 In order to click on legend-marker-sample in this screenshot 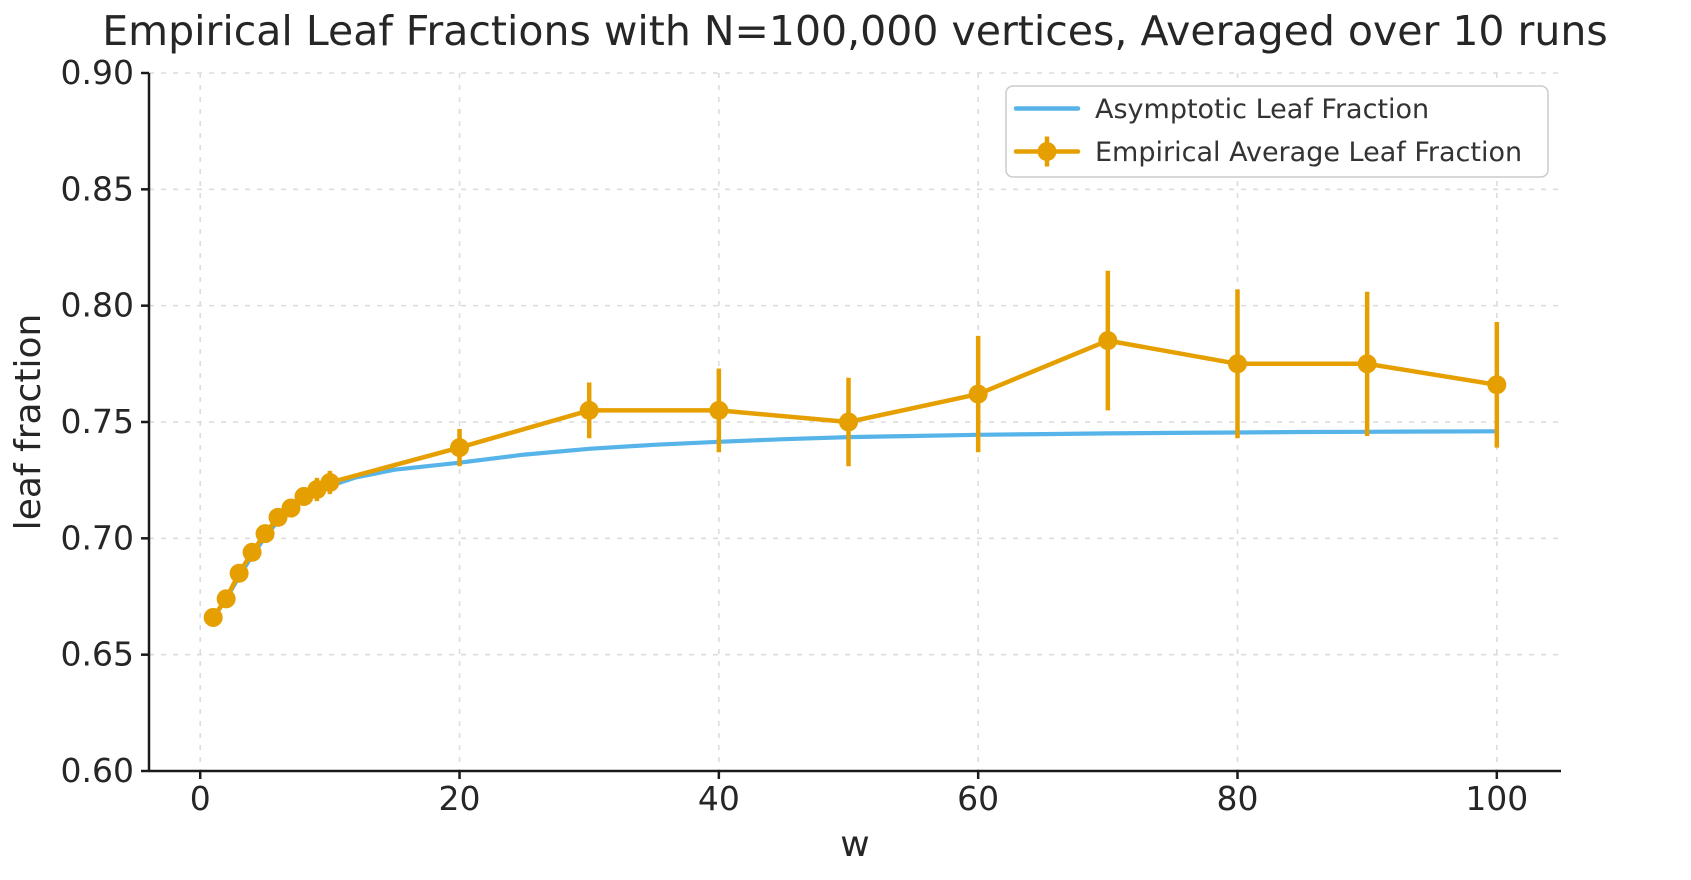, I will do `click(1047, 151)`.